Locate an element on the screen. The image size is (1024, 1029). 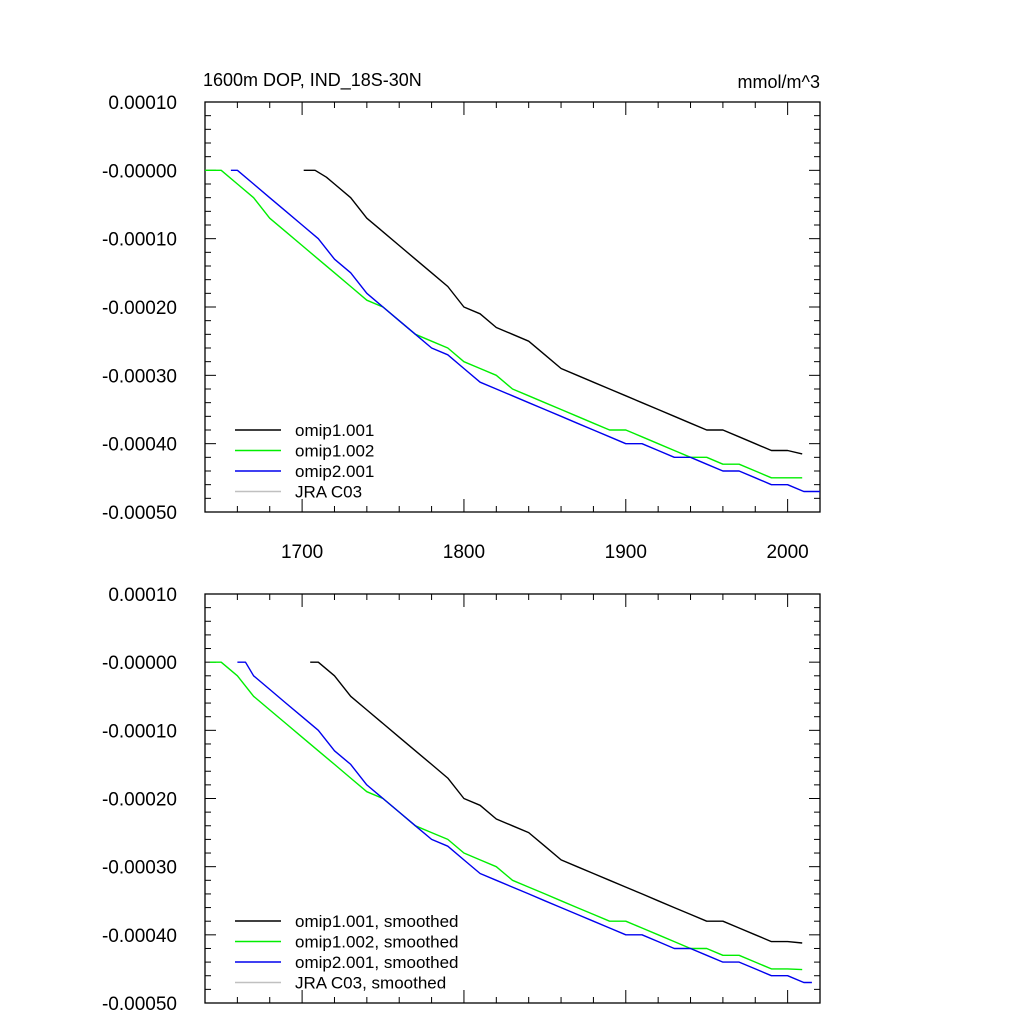
legend-label: omip2.001 is located at coordinates (334, 471).